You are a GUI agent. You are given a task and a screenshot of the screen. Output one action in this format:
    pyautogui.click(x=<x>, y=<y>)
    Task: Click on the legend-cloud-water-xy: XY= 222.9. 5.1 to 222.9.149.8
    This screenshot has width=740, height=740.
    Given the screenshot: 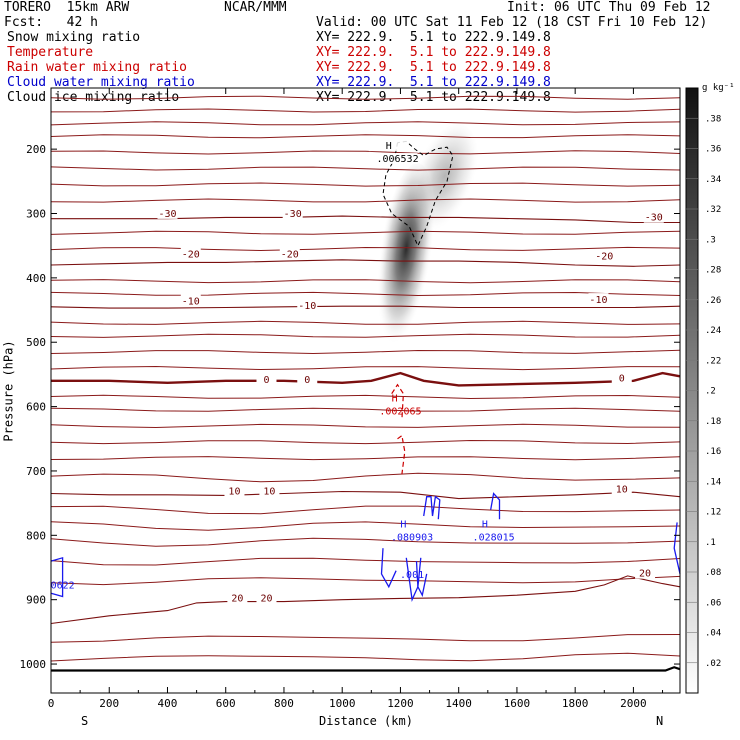 What is the action you would take?
    pyautogui.click(x=433, y=82)
    